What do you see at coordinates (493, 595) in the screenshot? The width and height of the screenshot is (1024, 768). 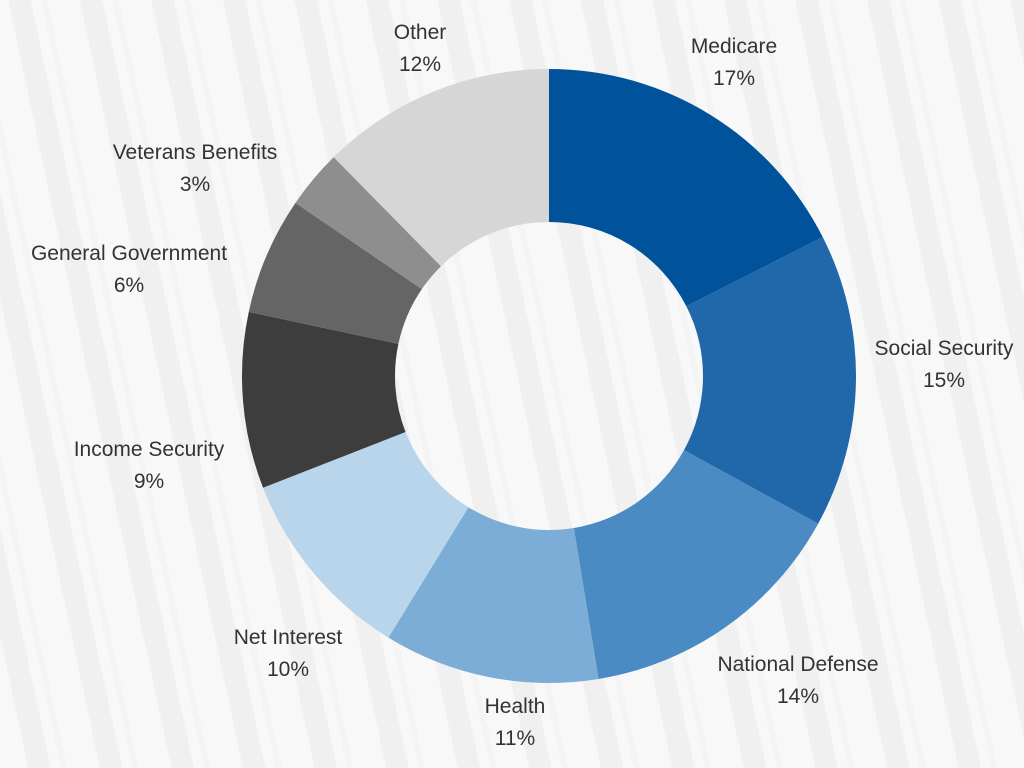 I see `slice-health` at bounding box center [493, 595].